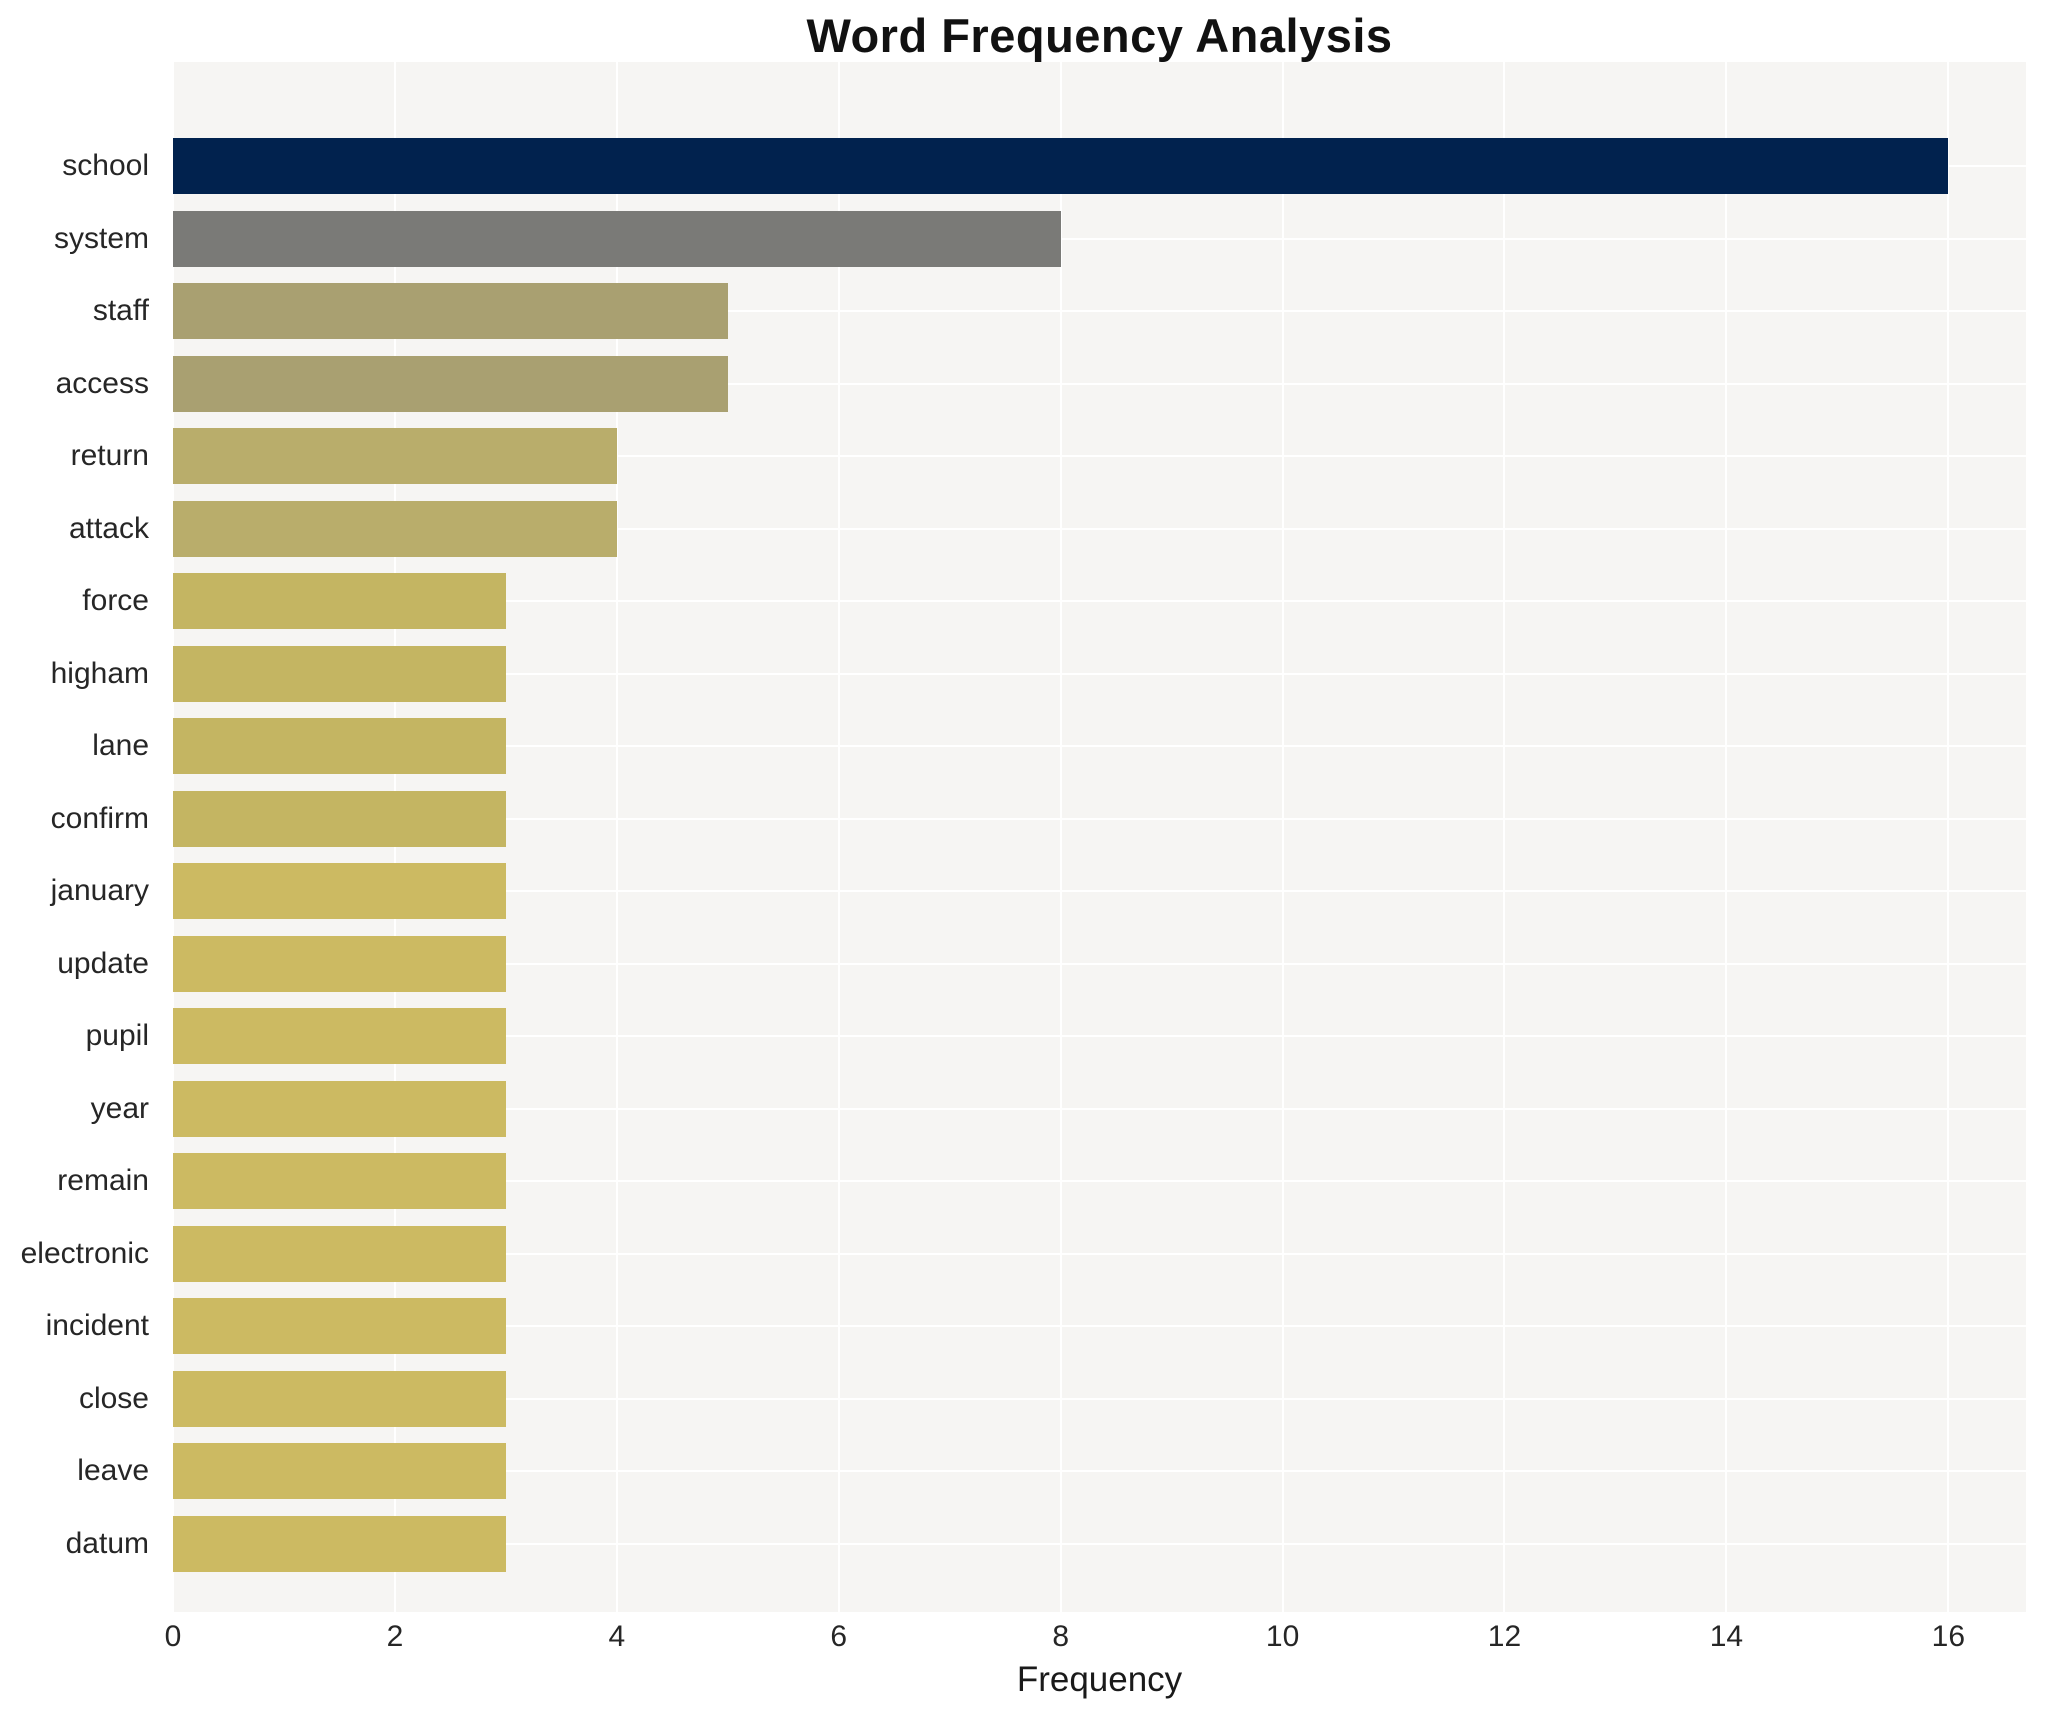 The image size is (2052, 1710). I want to click on y-label-update: update, so click(103, 963).